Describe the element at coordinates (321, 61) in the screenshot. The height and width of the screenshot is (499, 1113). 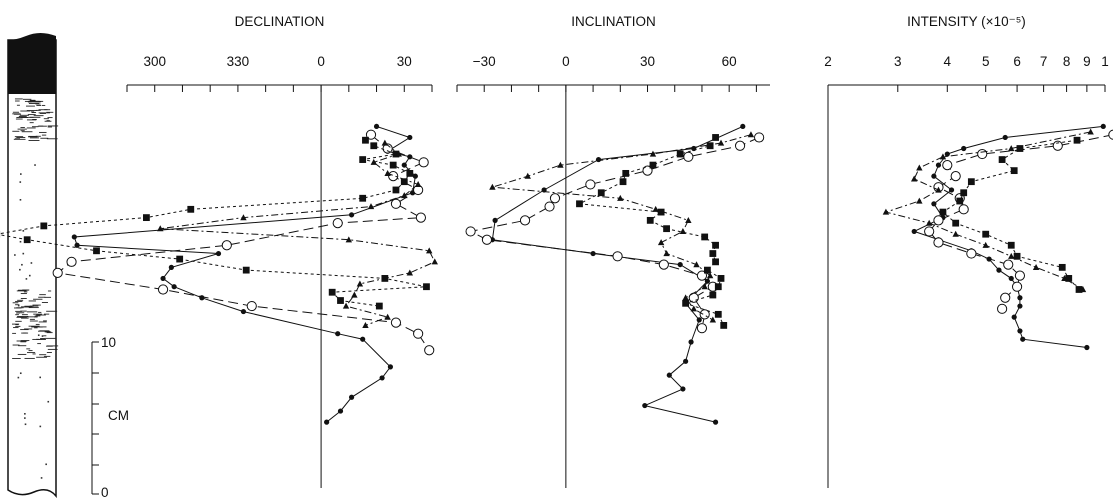
I see `x-tick-label: 0` at that location.